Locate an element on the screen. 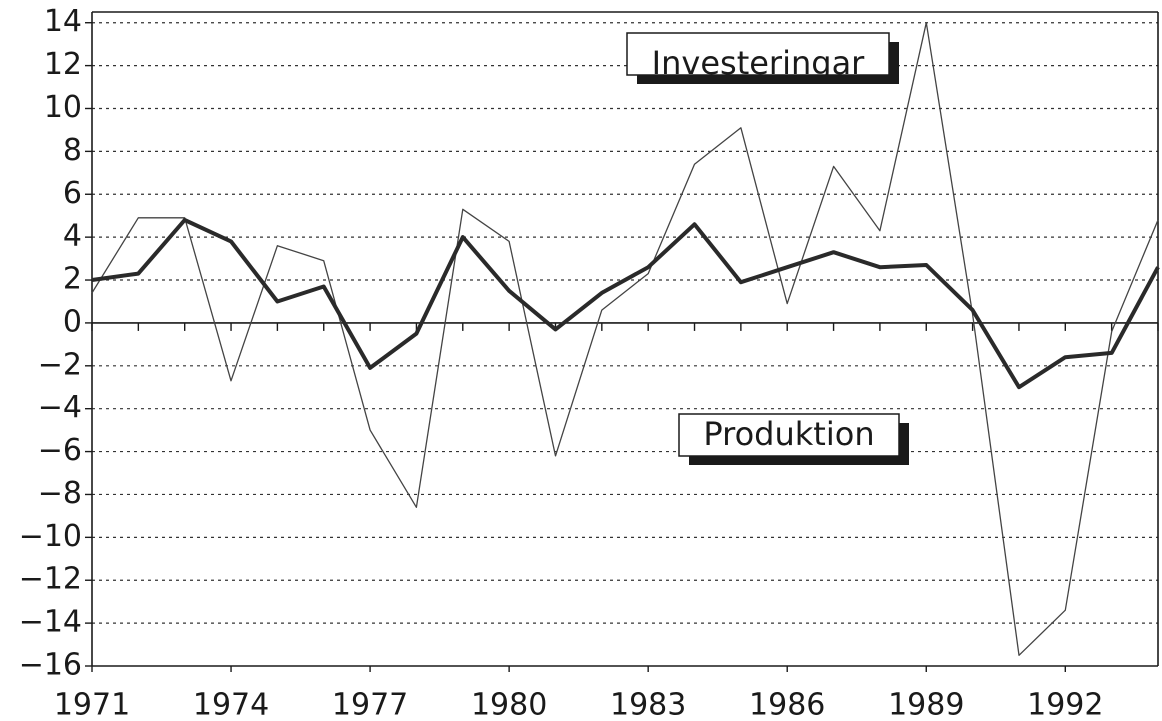 The height and width of the screenshot is (721, 1162). x-tick-label: 1989 is located at coordinates (926, 704).